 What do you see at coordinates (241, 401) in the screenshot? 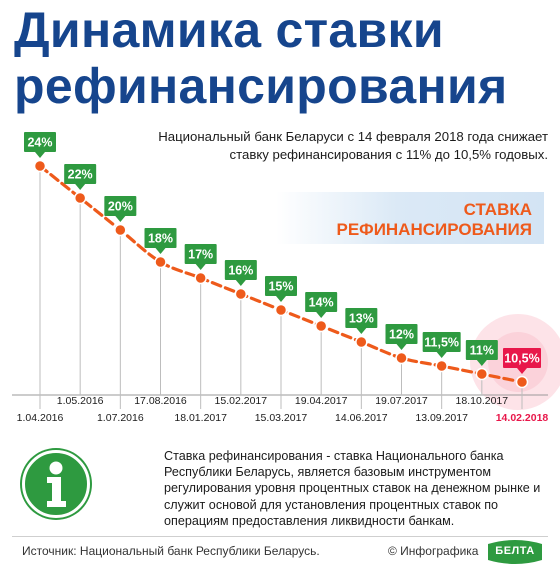
I see `date-label: 15.02.2017` at bounding box center [241, 401].